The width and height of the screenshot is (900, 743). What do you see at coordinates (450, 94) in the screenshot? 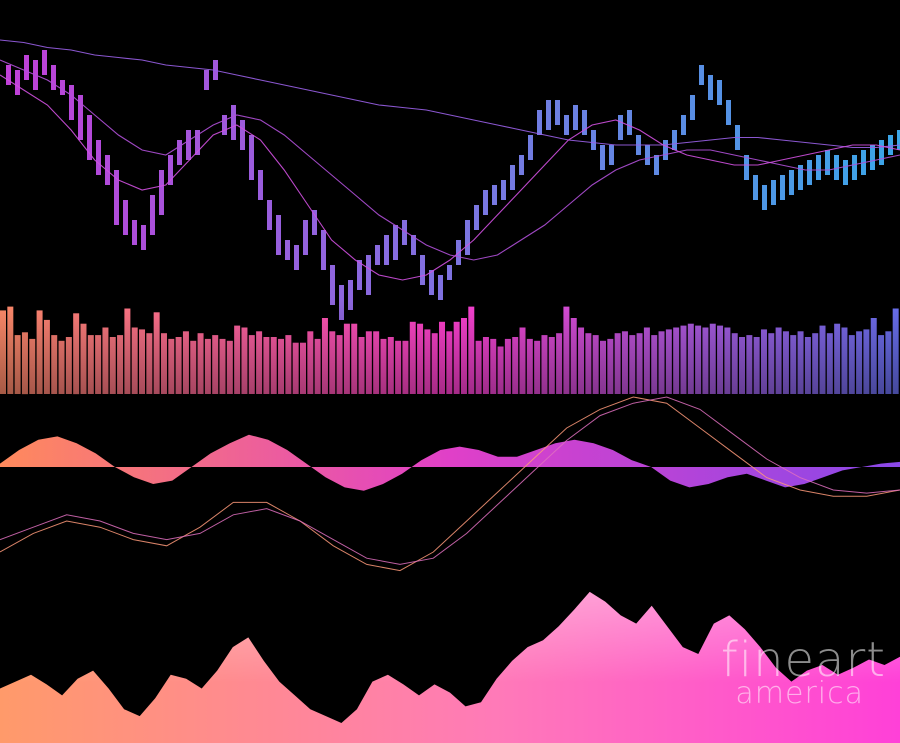
I see `moving-average-line` at bounding box center [450, 94].